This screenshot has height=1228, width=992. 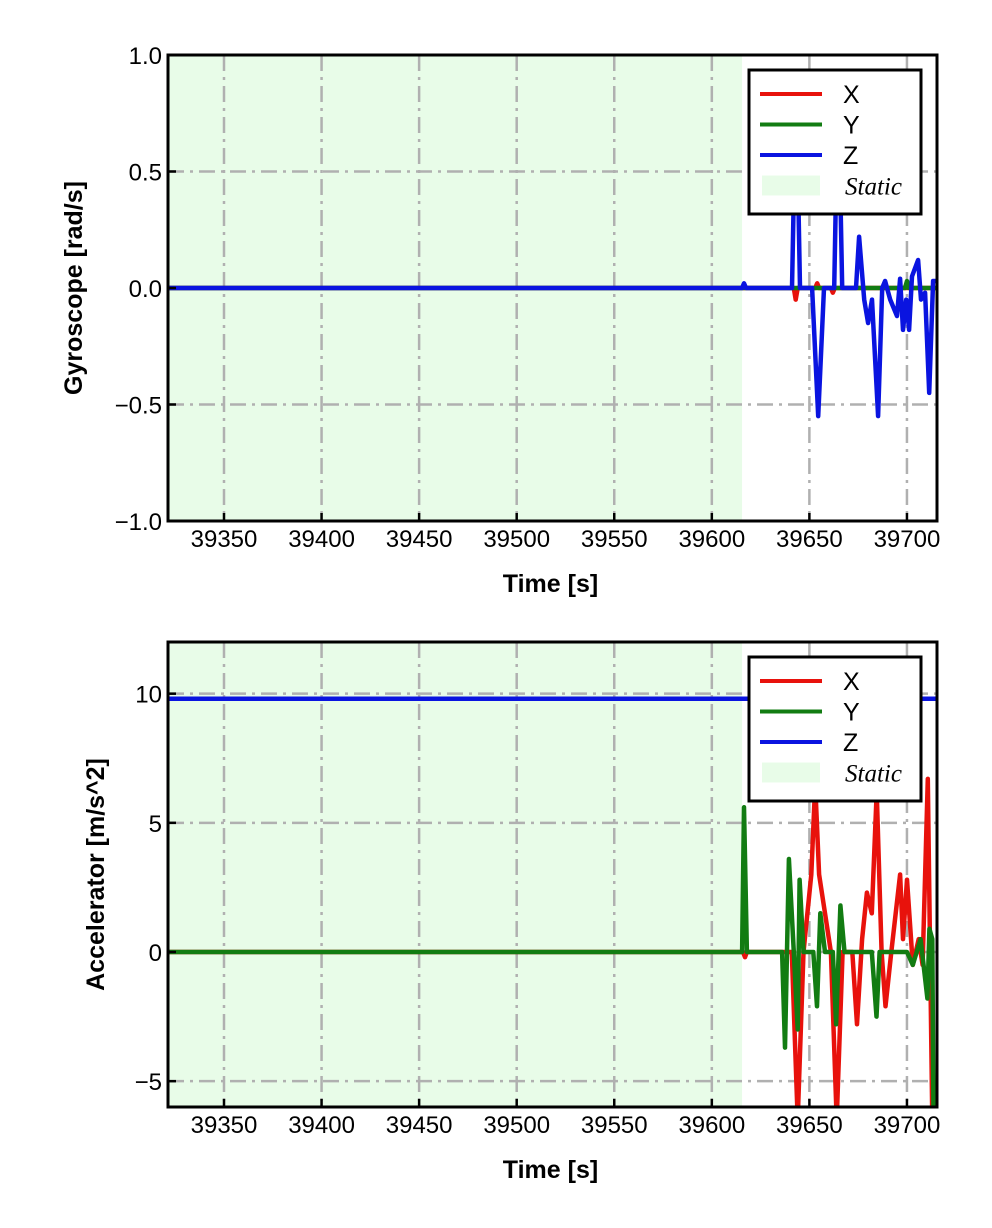 What do you see at coordinates (155, 953) in the screenshot?
I see `y-tick-label: 0` at bounding box center [155, 953].